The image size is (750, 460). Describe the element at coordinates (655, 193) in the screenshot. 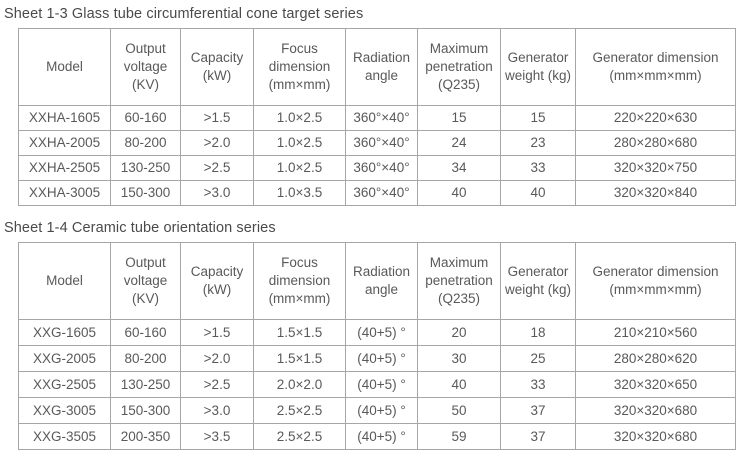

I see `table-cell: 320×320×840` at that location.